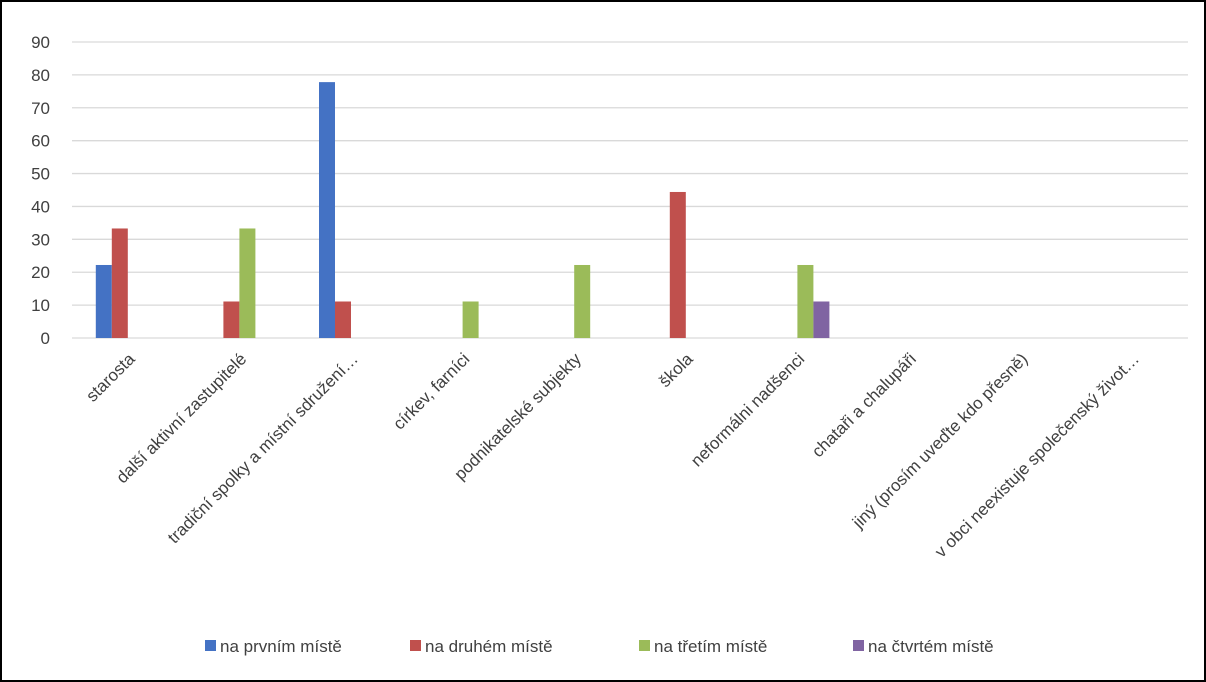 The width and height of the screenshot is (1206, 682). Describe the element at coordinates (40, 75) in the screenshot. I see `y-tick-label: 80` at that location.